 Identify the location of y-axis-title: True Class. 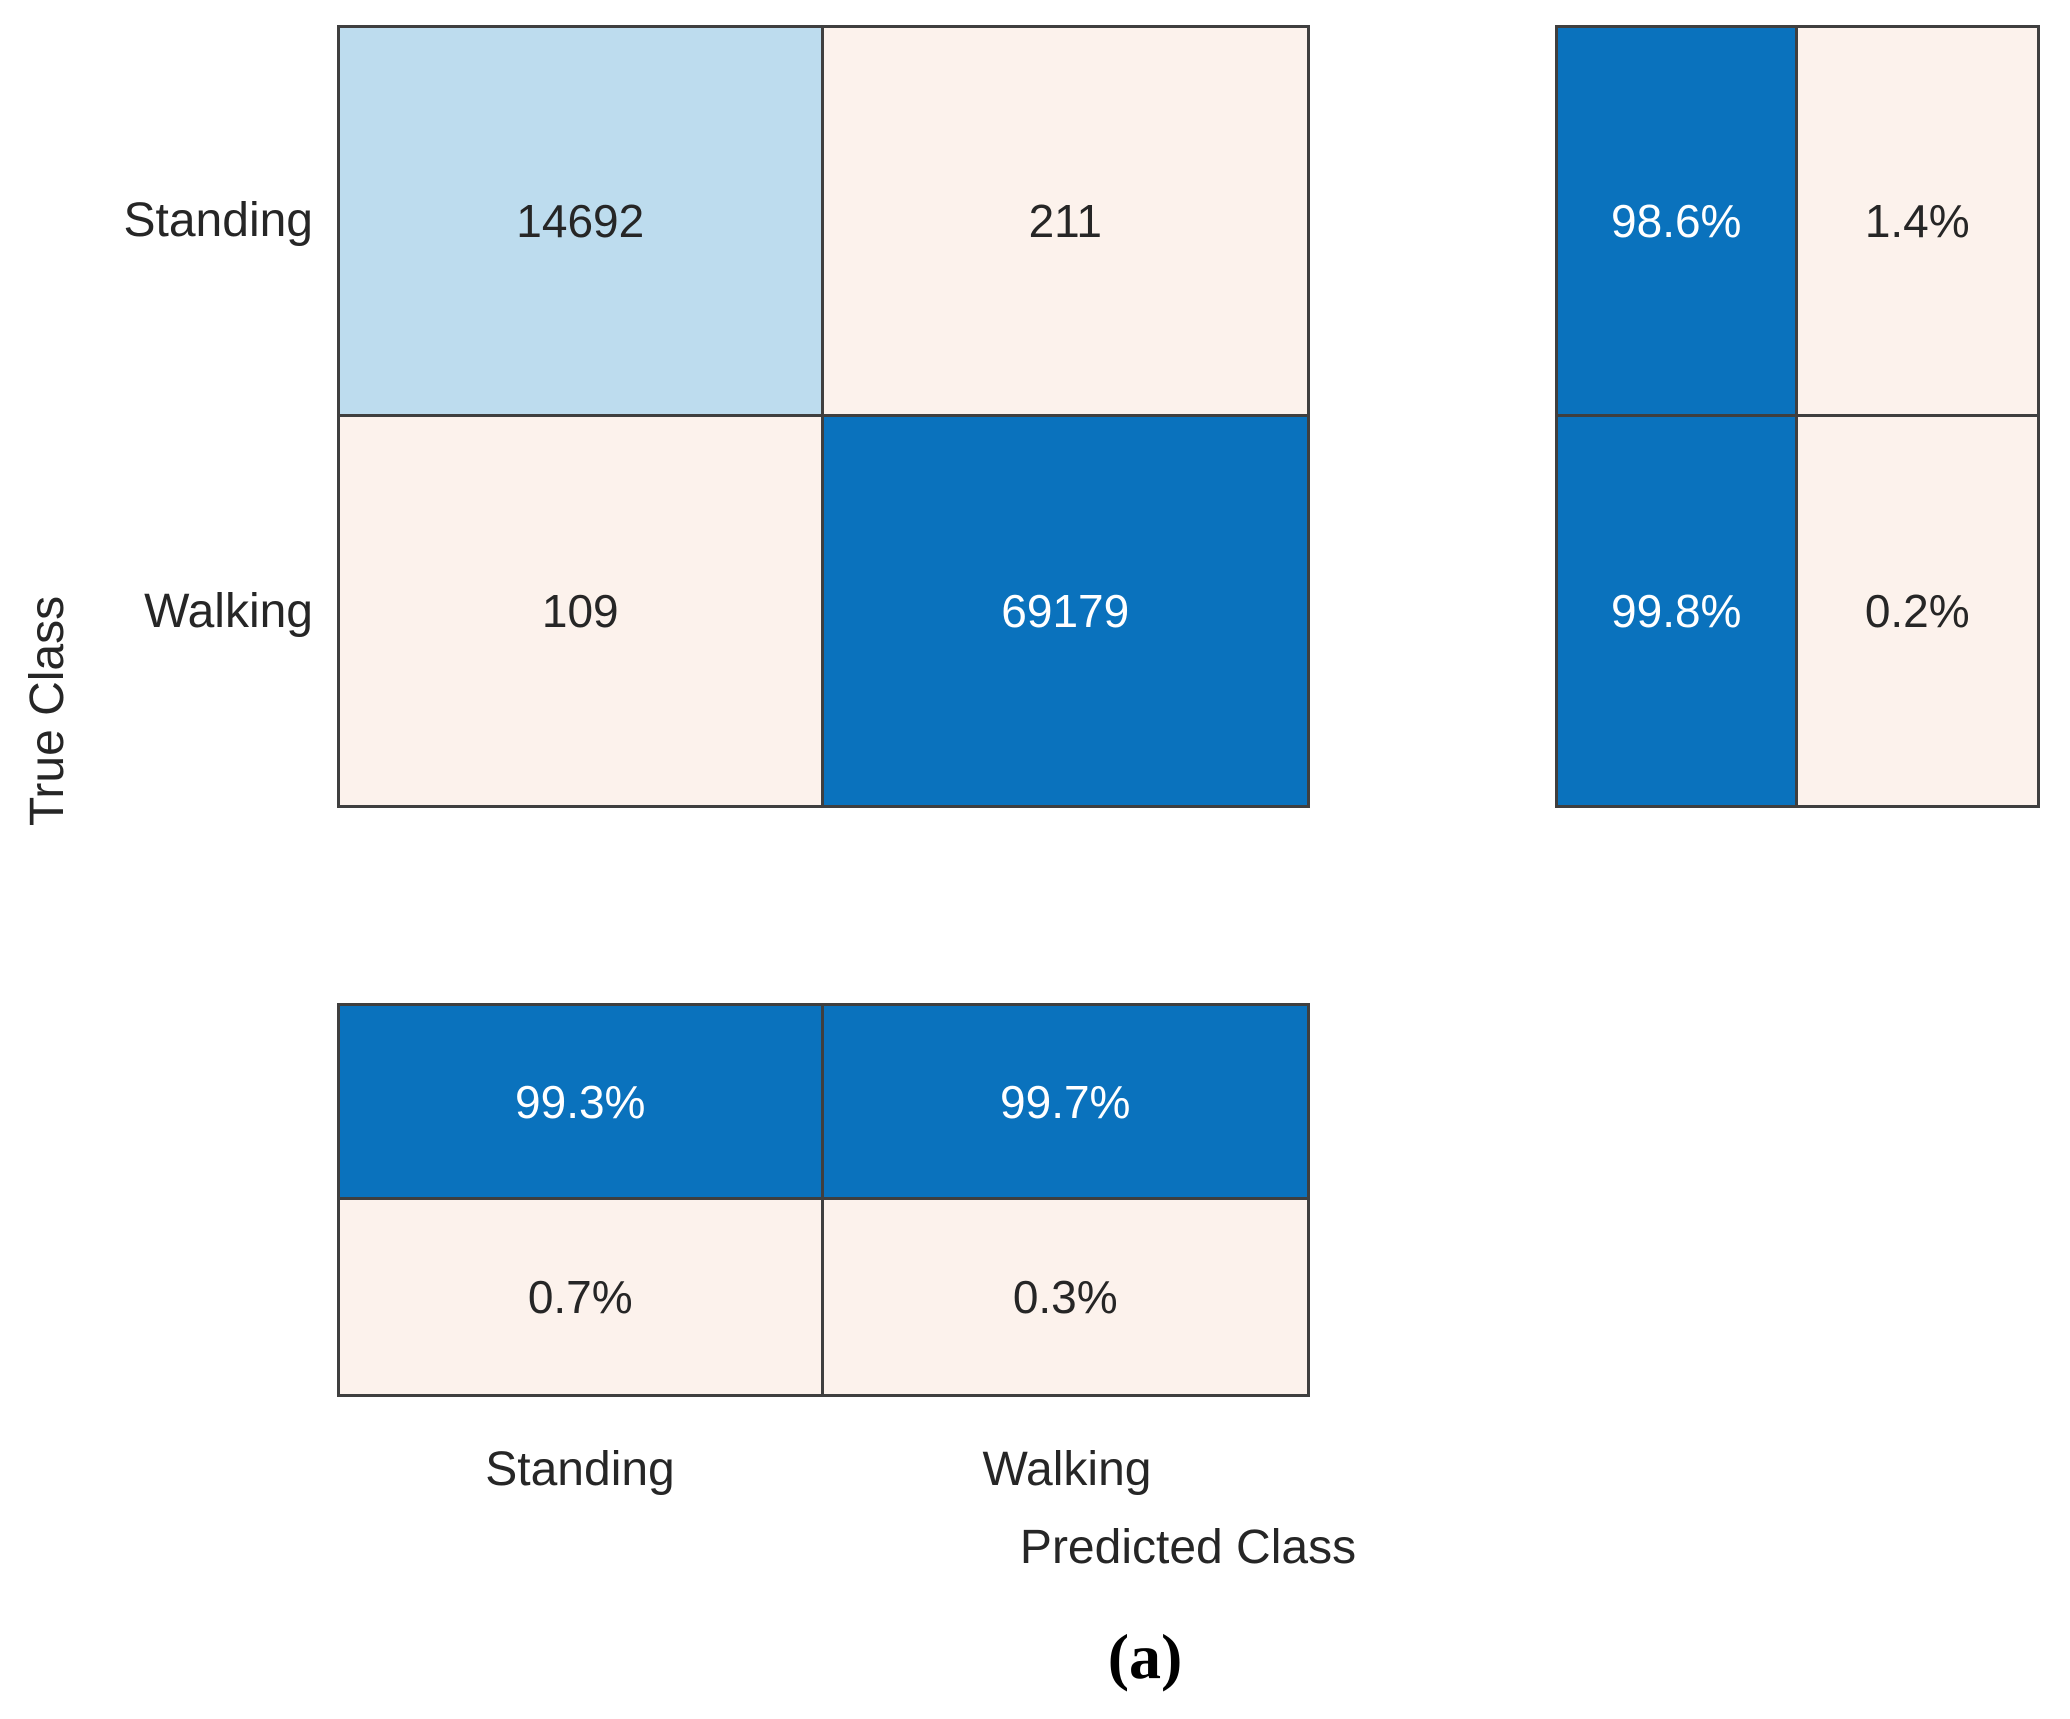
(47, 711).